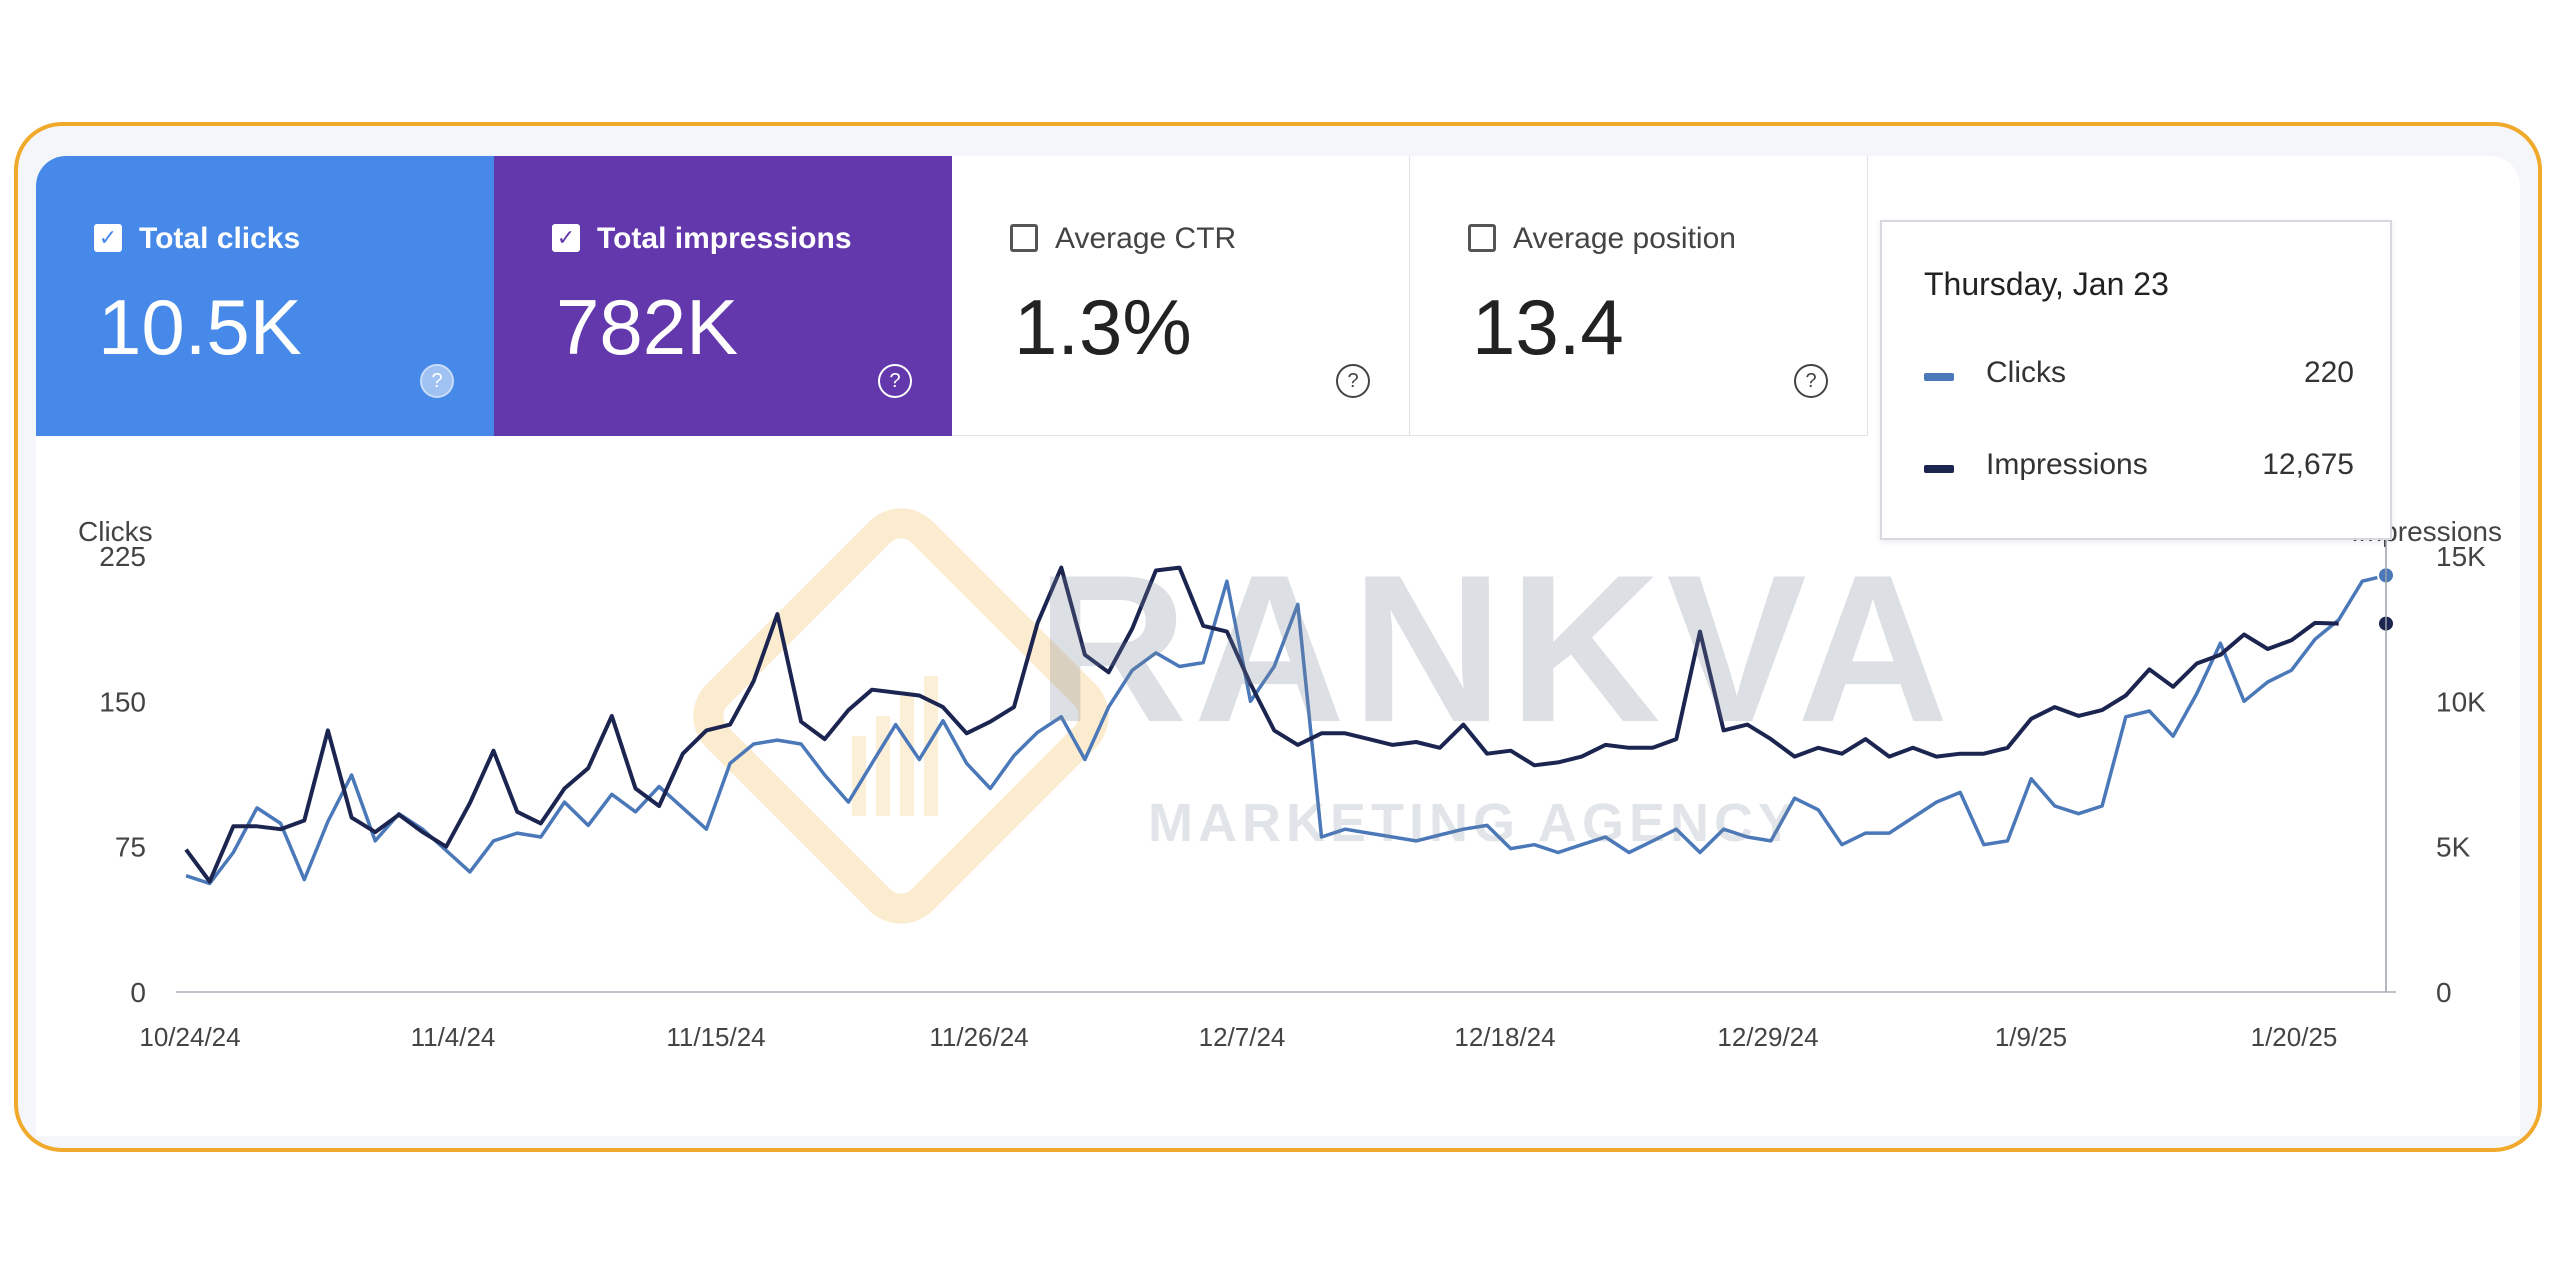 This screenshot has height=1280, width=2560. What do you see at coordinates (1495, 648) in the screenshot?
I see `watermark-text: RANKVA` at bounding box center [1495, 648].